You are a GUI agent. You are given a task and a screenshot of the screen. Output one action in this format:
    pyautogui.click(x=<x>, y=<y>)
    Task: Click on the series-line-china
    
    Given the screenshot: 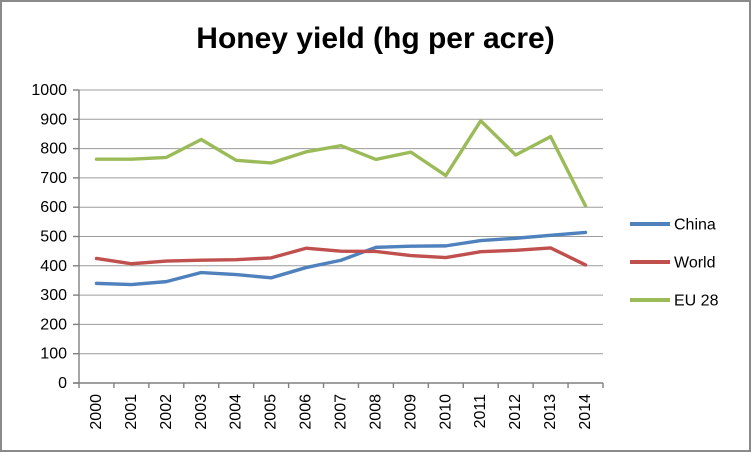 What is the action you would take?
    pyautogui.click(x=341, y=258)
    